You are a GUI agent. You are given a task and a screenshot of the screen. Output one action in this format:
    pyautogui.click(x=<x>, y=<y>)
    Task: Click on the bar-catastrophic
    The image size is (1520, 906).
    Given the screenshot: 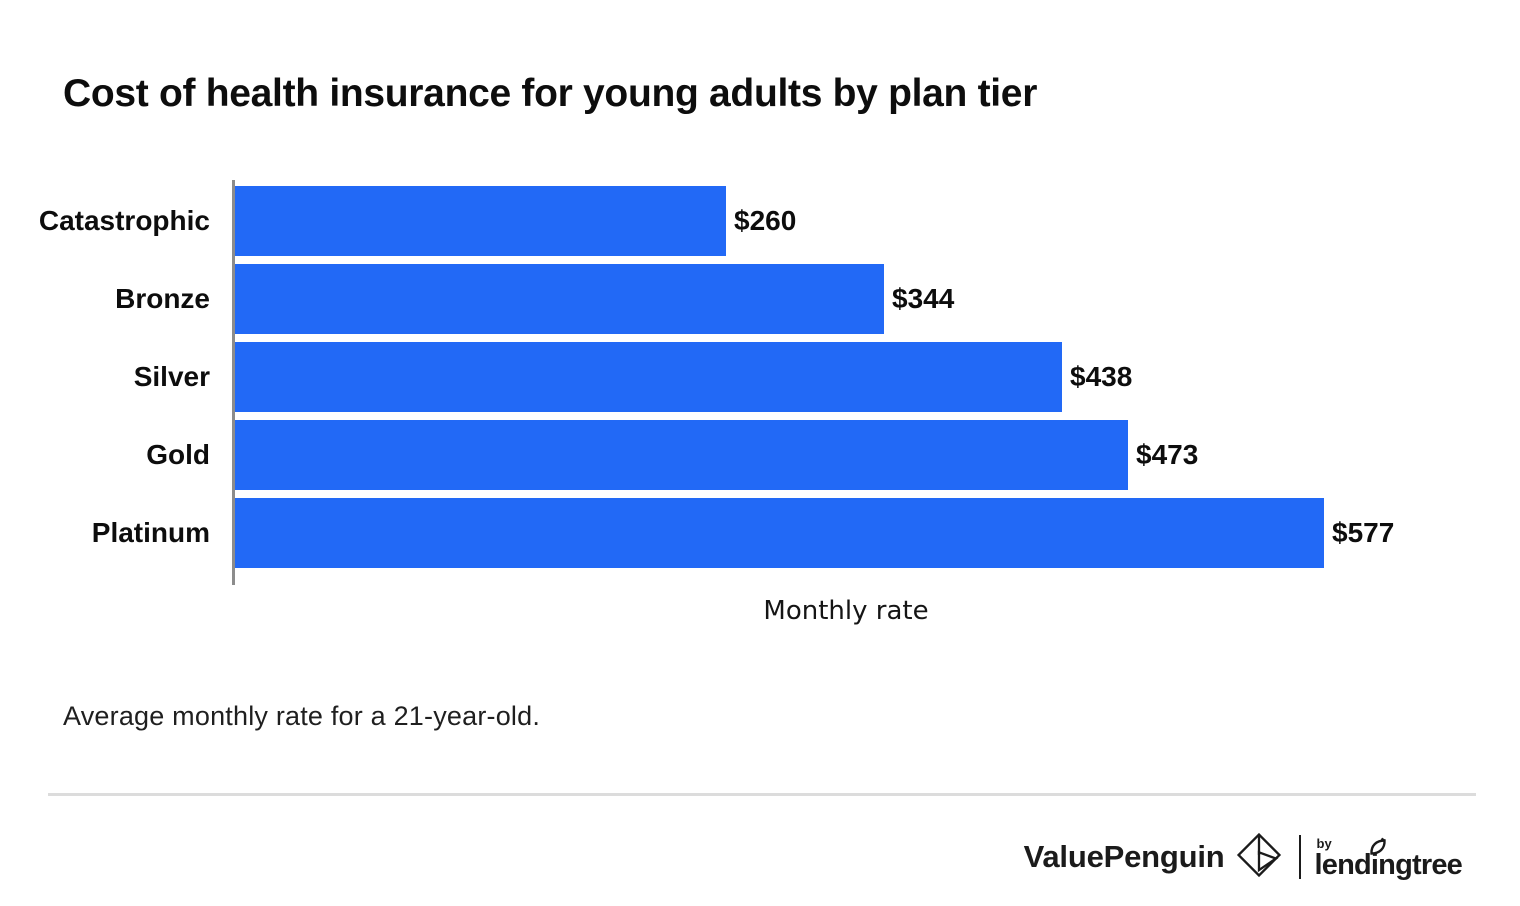 What is the action you would take?
    pyautogui.click(x=480, y=221)
    